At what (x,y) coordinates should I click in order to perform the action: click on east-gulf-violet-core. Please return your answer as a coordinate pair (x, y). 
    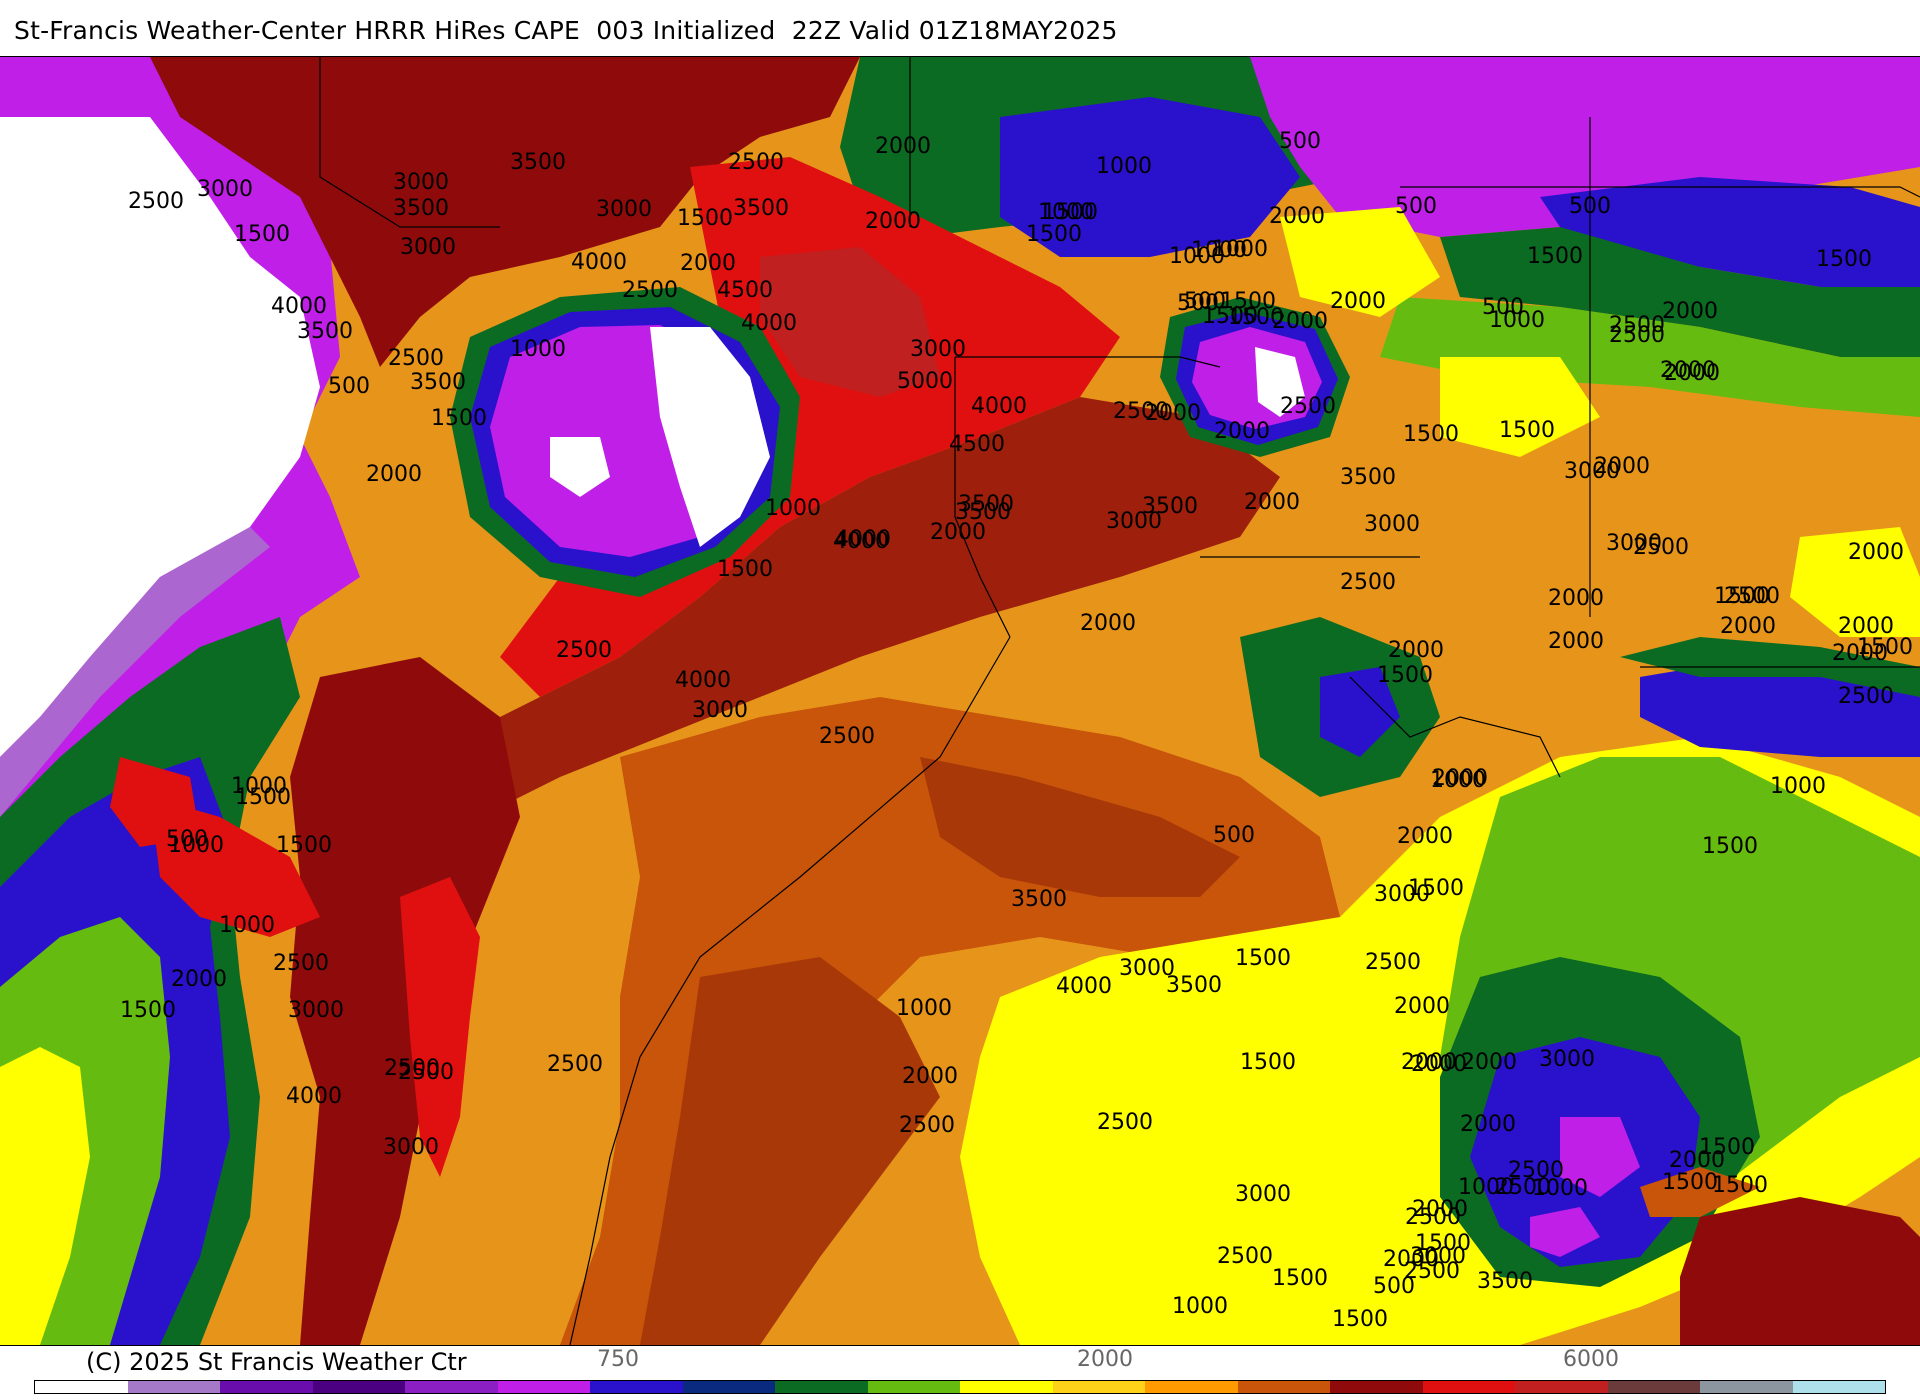
    Looking at the image, I should click on (1600, 1157).